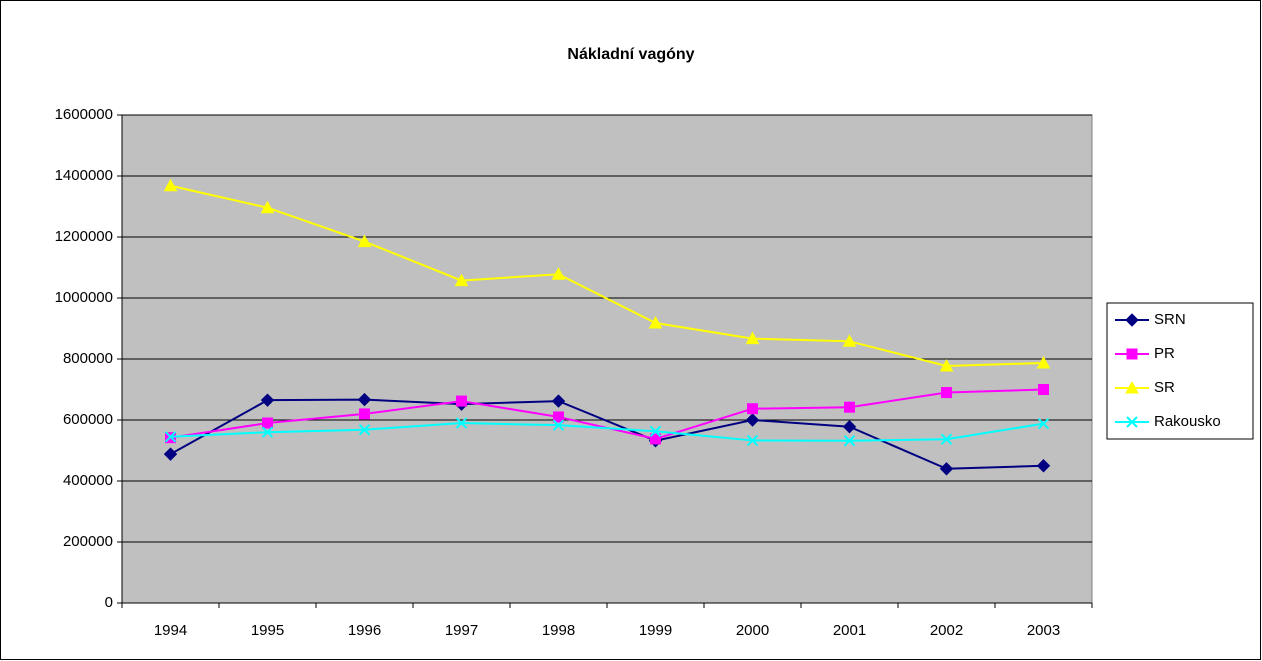 This screenshot has width=1262, height=661. Describe the element at coordinates (630, 54) in the screenshot. I see `chart-title: Nákladní vagóny` at that location.